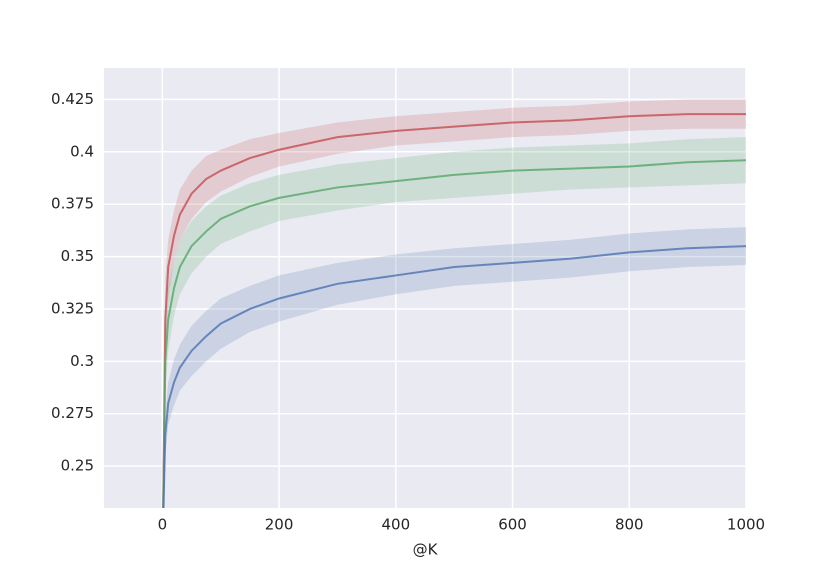  I want to click on y-tick-label: 0.35, so click(77, 256).